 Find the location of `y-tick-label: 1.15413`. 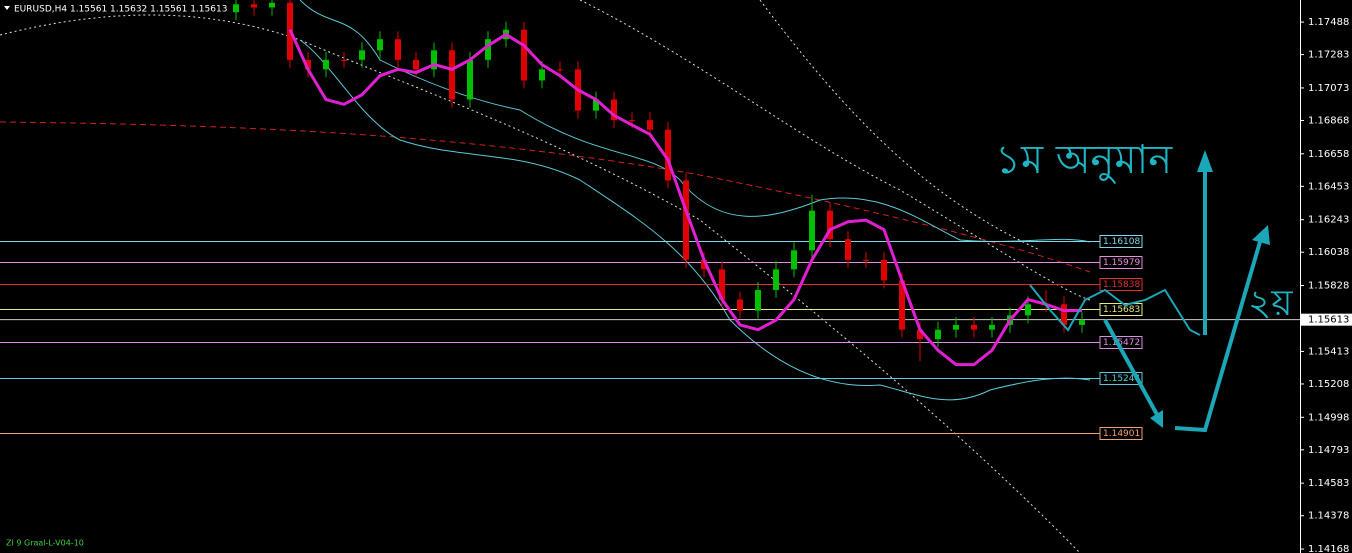

y-tick-label: 1.15413 is located at coordinates (1328, 351).